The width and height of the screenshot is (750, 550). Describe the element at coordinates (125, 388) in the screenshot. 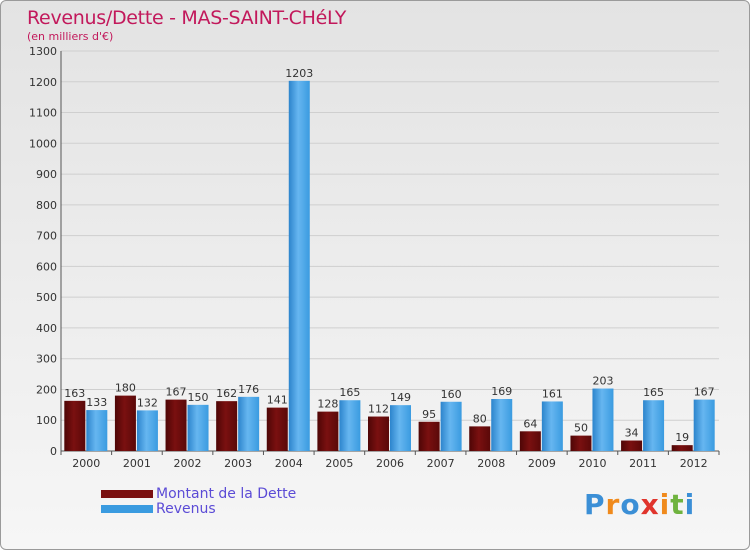

I see `data-label-dette: 180` at that location.